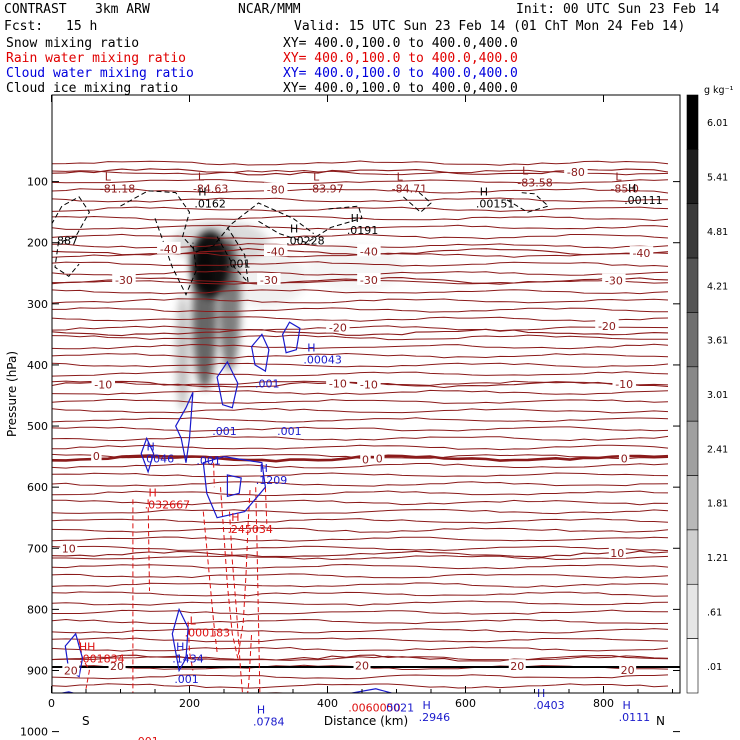  Describe the element at coordinates (86, 721) in the screenshot. I see `x-axis-end-south: S` at that location.